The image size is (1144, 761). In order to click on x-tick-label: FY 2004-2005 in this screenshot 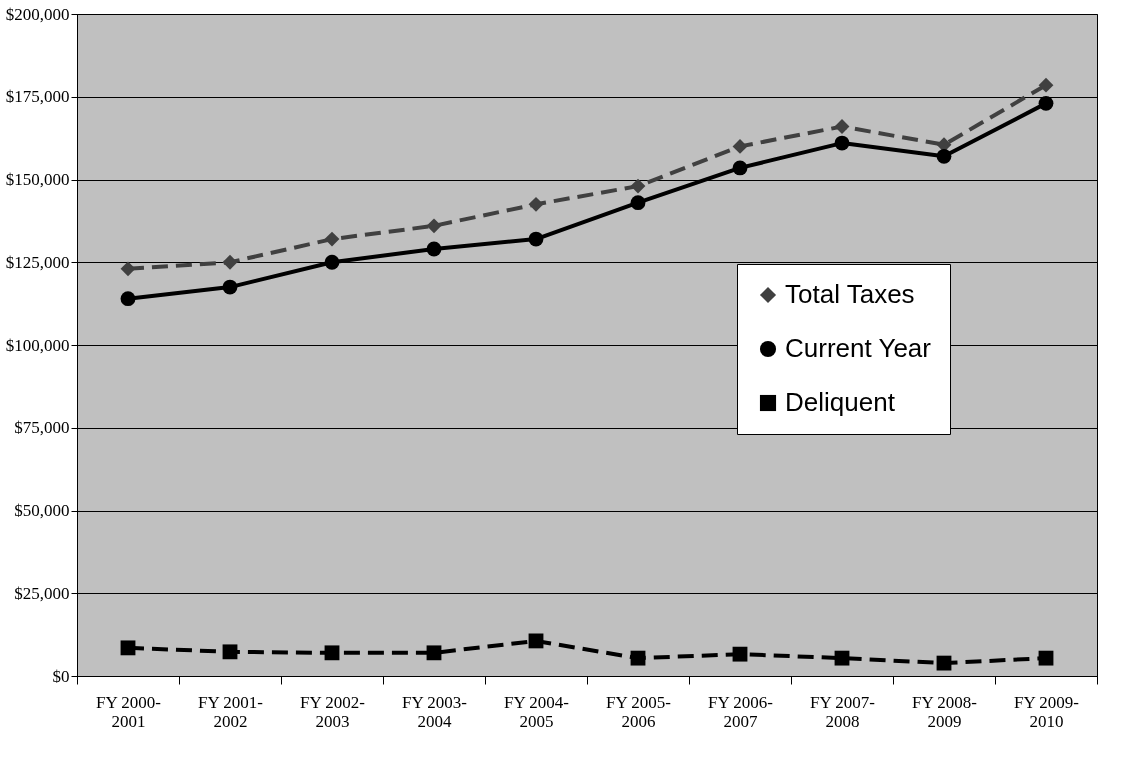, I will do `click(536, 711)`.